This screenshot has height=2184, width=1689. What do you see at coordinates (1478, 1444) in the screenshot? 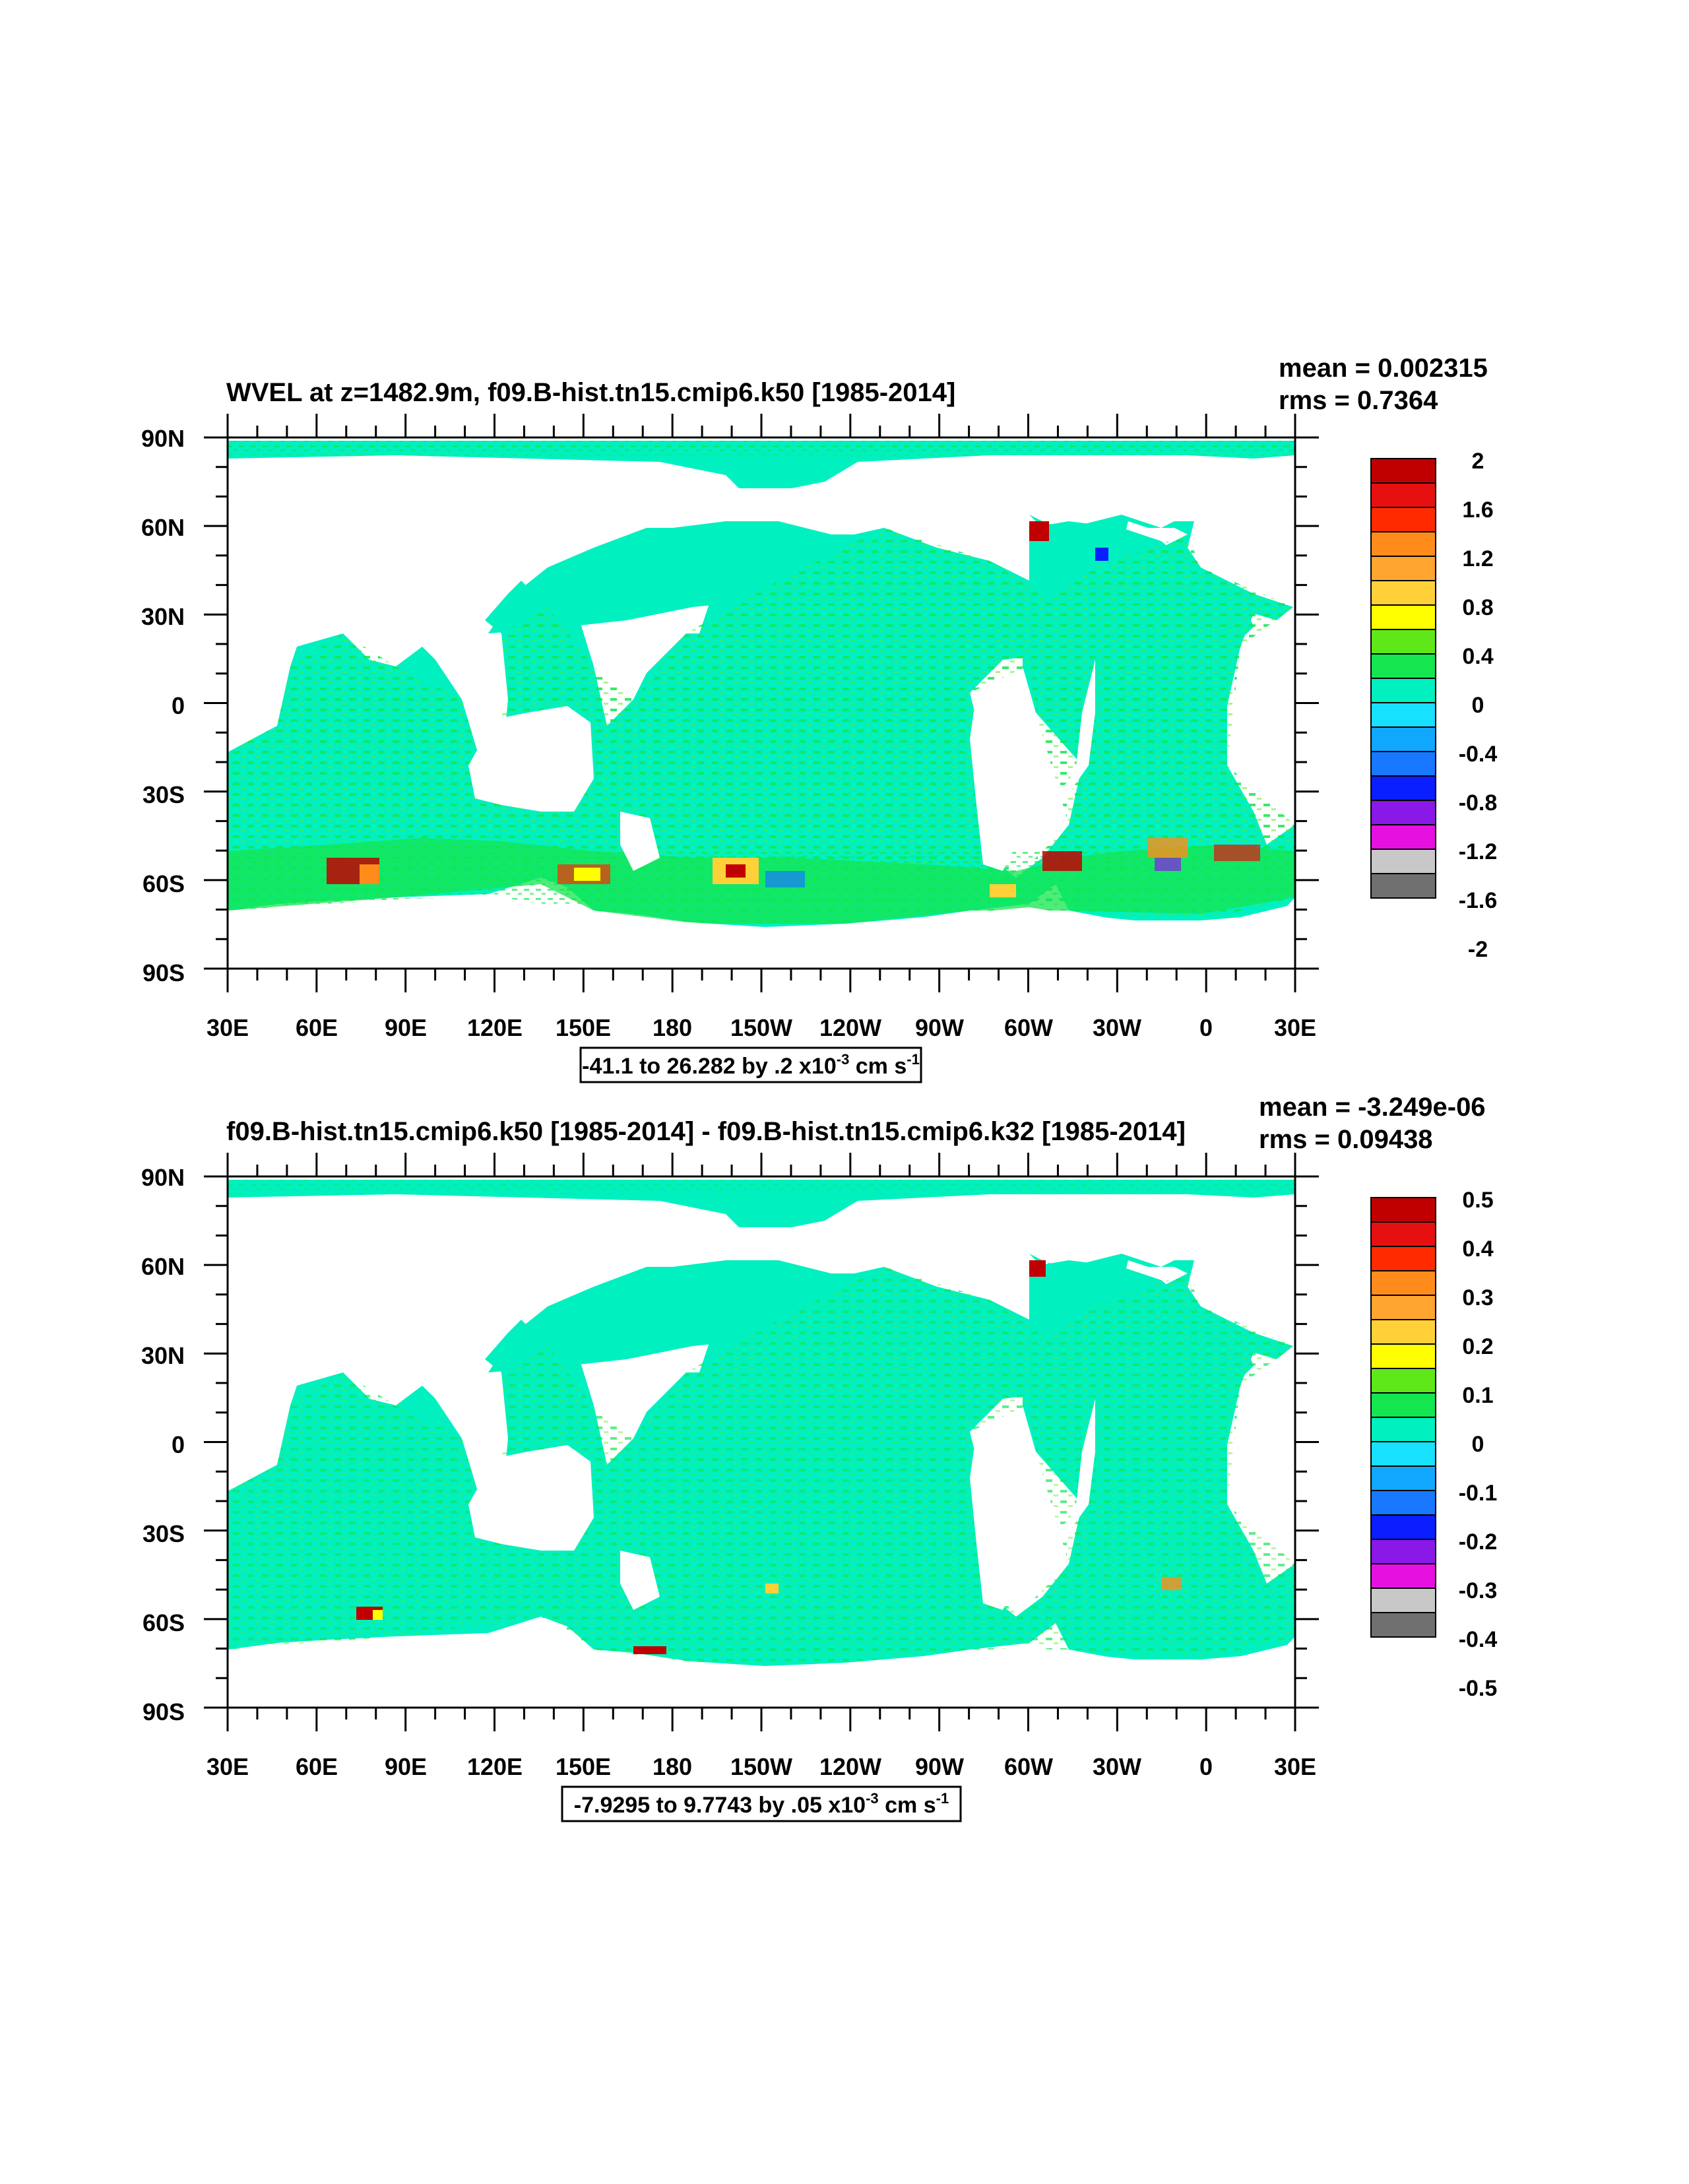
I see `colorbar-label: 0` at bounding box center [1478, 1444].